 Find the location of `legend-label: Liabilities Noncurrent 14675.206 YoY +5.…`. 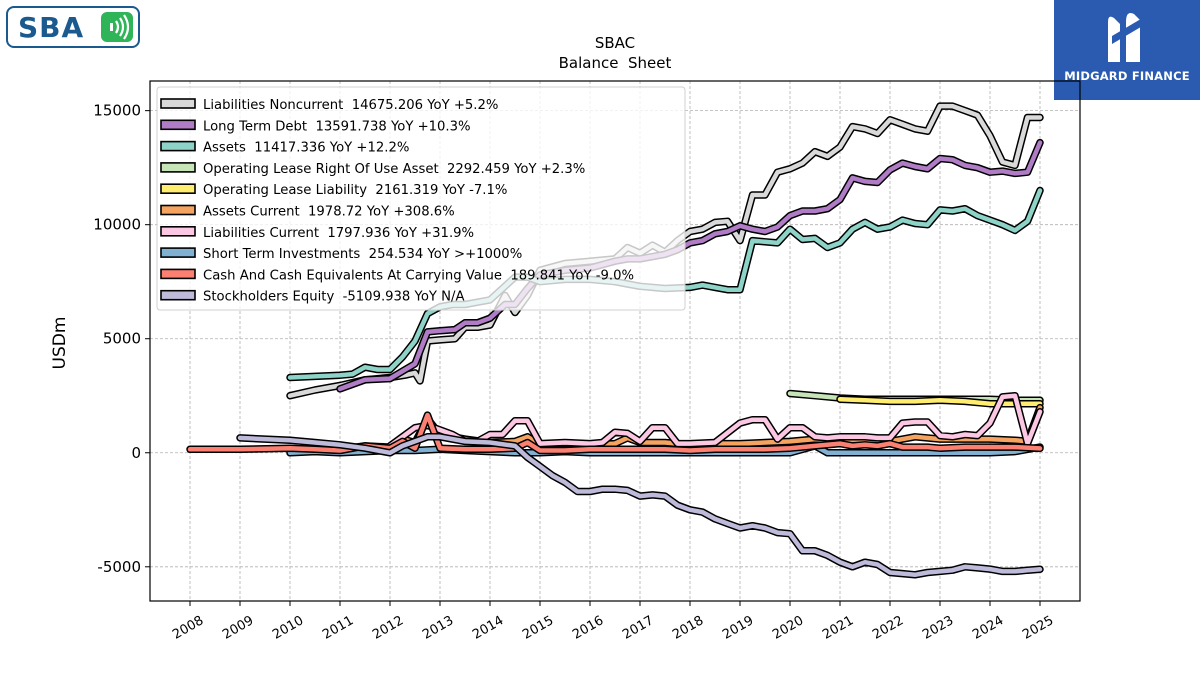

legend-label: Liabilities Noncurrent 14675.206 YoY +5.… is located at coordinates (350, 105).